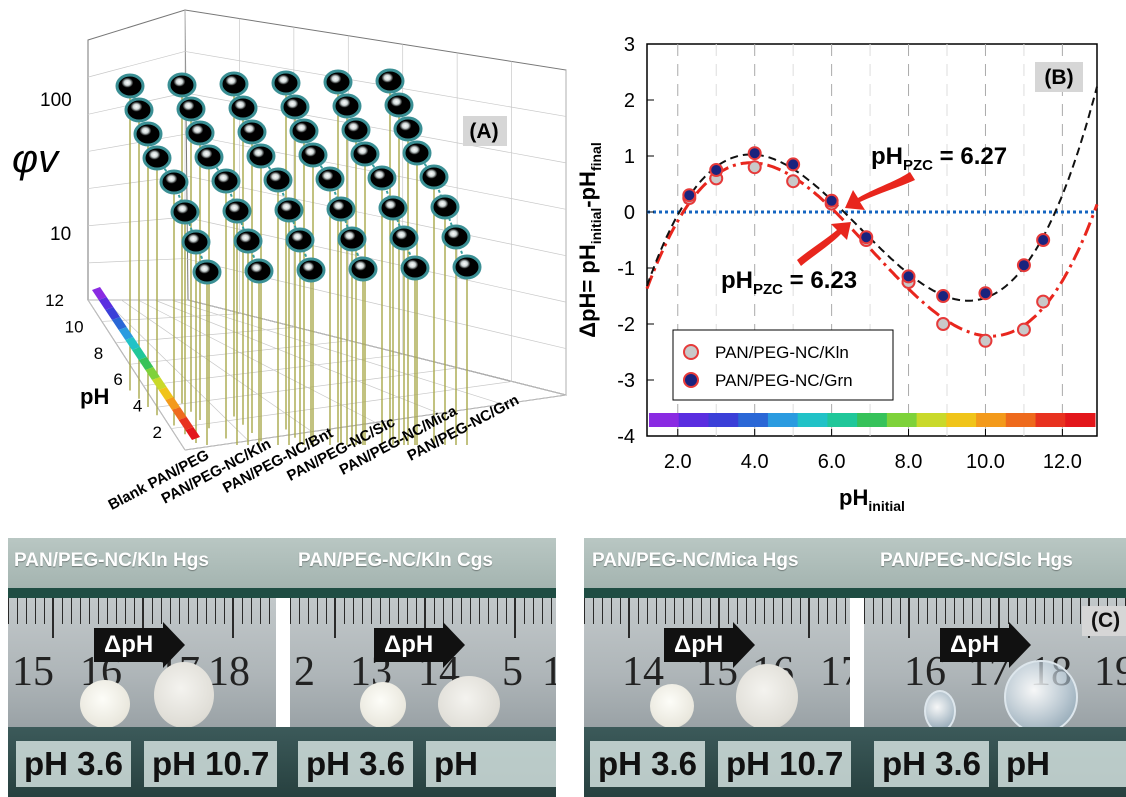 The height and width of the screenshot is (797, 1126). What do you see at coordinates (512, 672) in the screenshot?
I see `ruler-number: 5` at bounding box center [512, 672].